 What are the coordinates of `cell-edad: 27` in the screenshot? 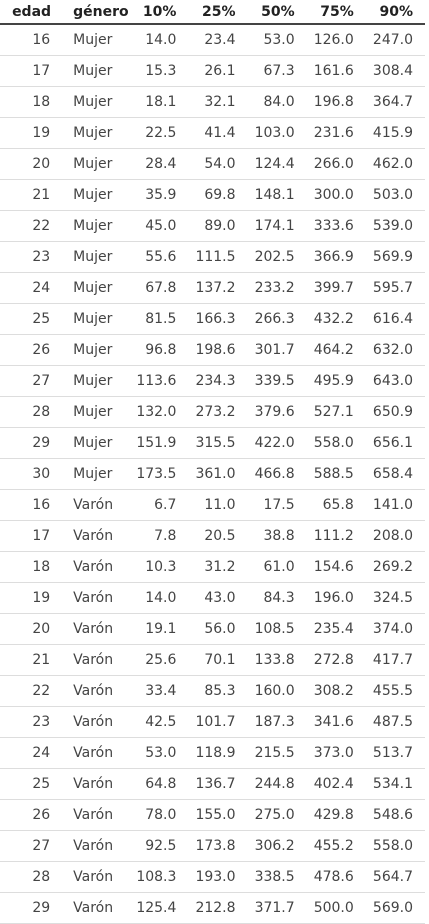 It's located at (32, 846).